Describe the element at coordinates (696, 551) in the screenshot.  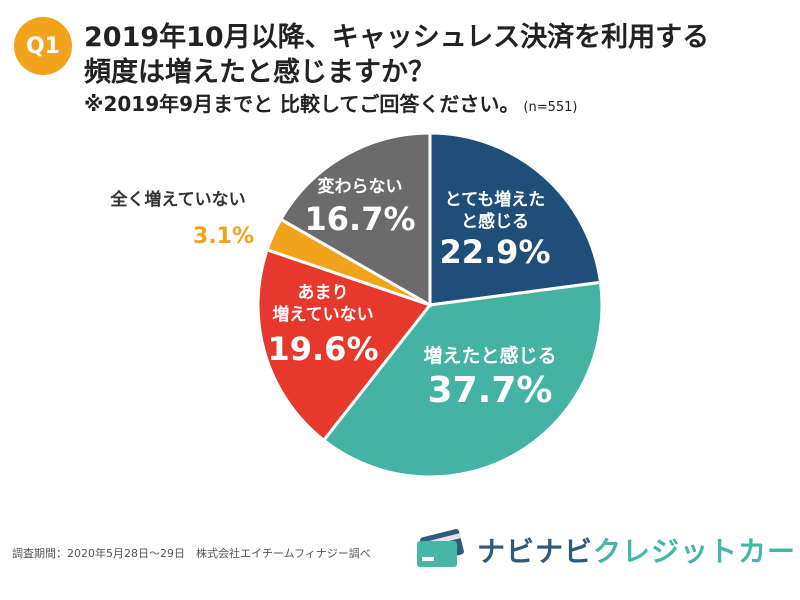
I see `brand-accent-text: クレジットカード` at that location.